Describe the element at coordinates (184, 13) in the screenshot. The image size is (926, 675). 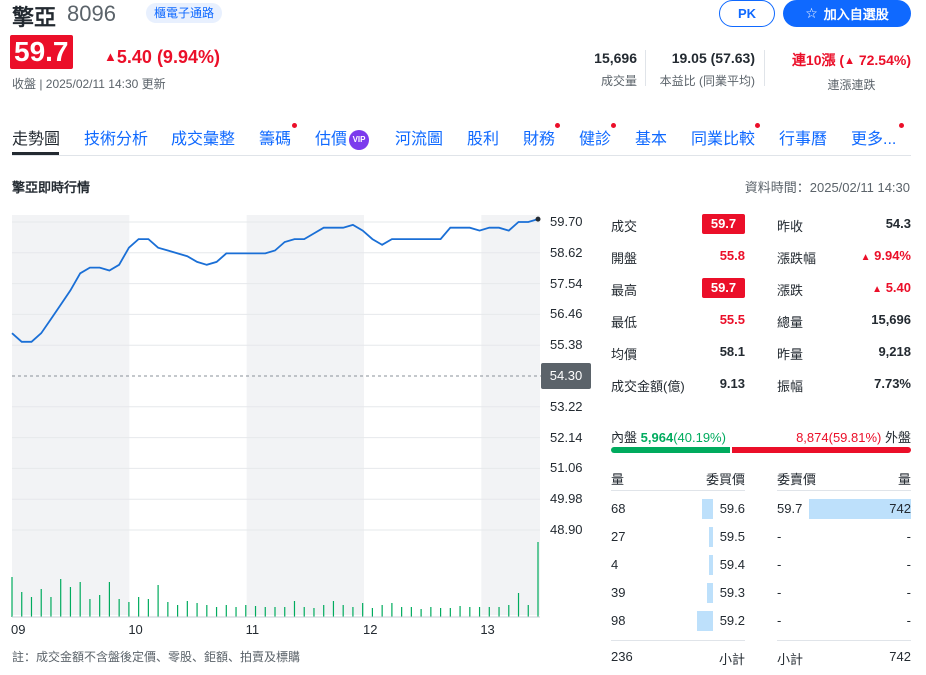
I see `industry-tag: 櫃電子通路` at that location.